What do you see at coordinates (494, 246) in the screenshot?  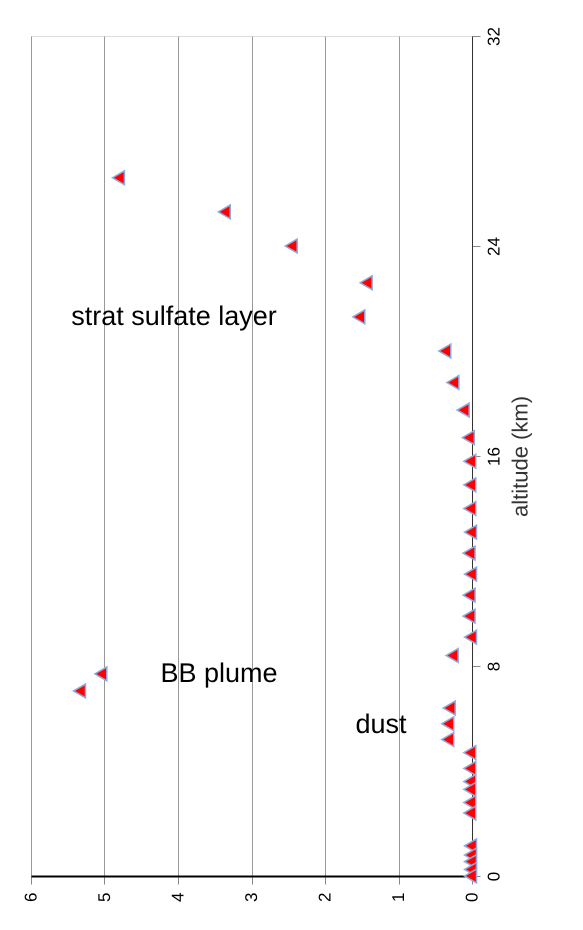 I see `y-tick-label: 24` at bounding box center [494, 246].